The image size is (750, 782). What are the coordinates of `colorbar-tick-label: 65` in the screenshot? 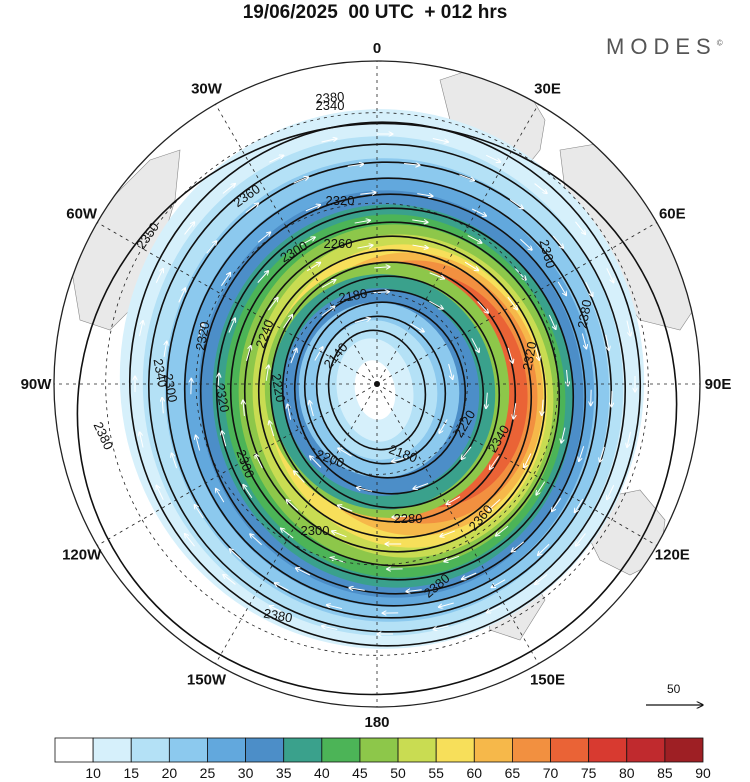 It's located at (513, 773).